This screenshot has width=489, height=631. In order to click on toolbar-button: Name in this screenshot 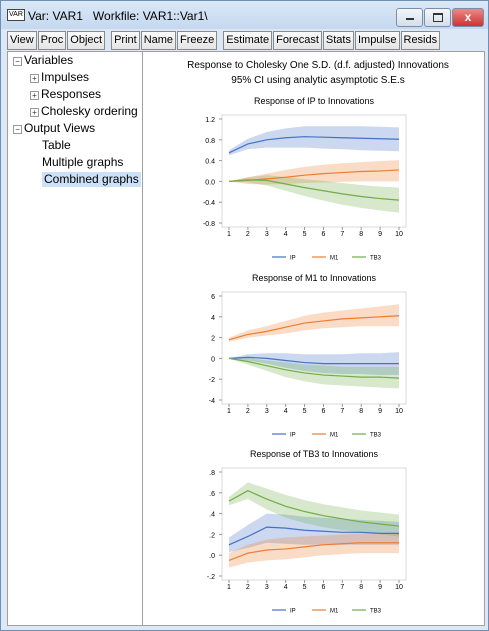, I will do `click(158, 40)`.